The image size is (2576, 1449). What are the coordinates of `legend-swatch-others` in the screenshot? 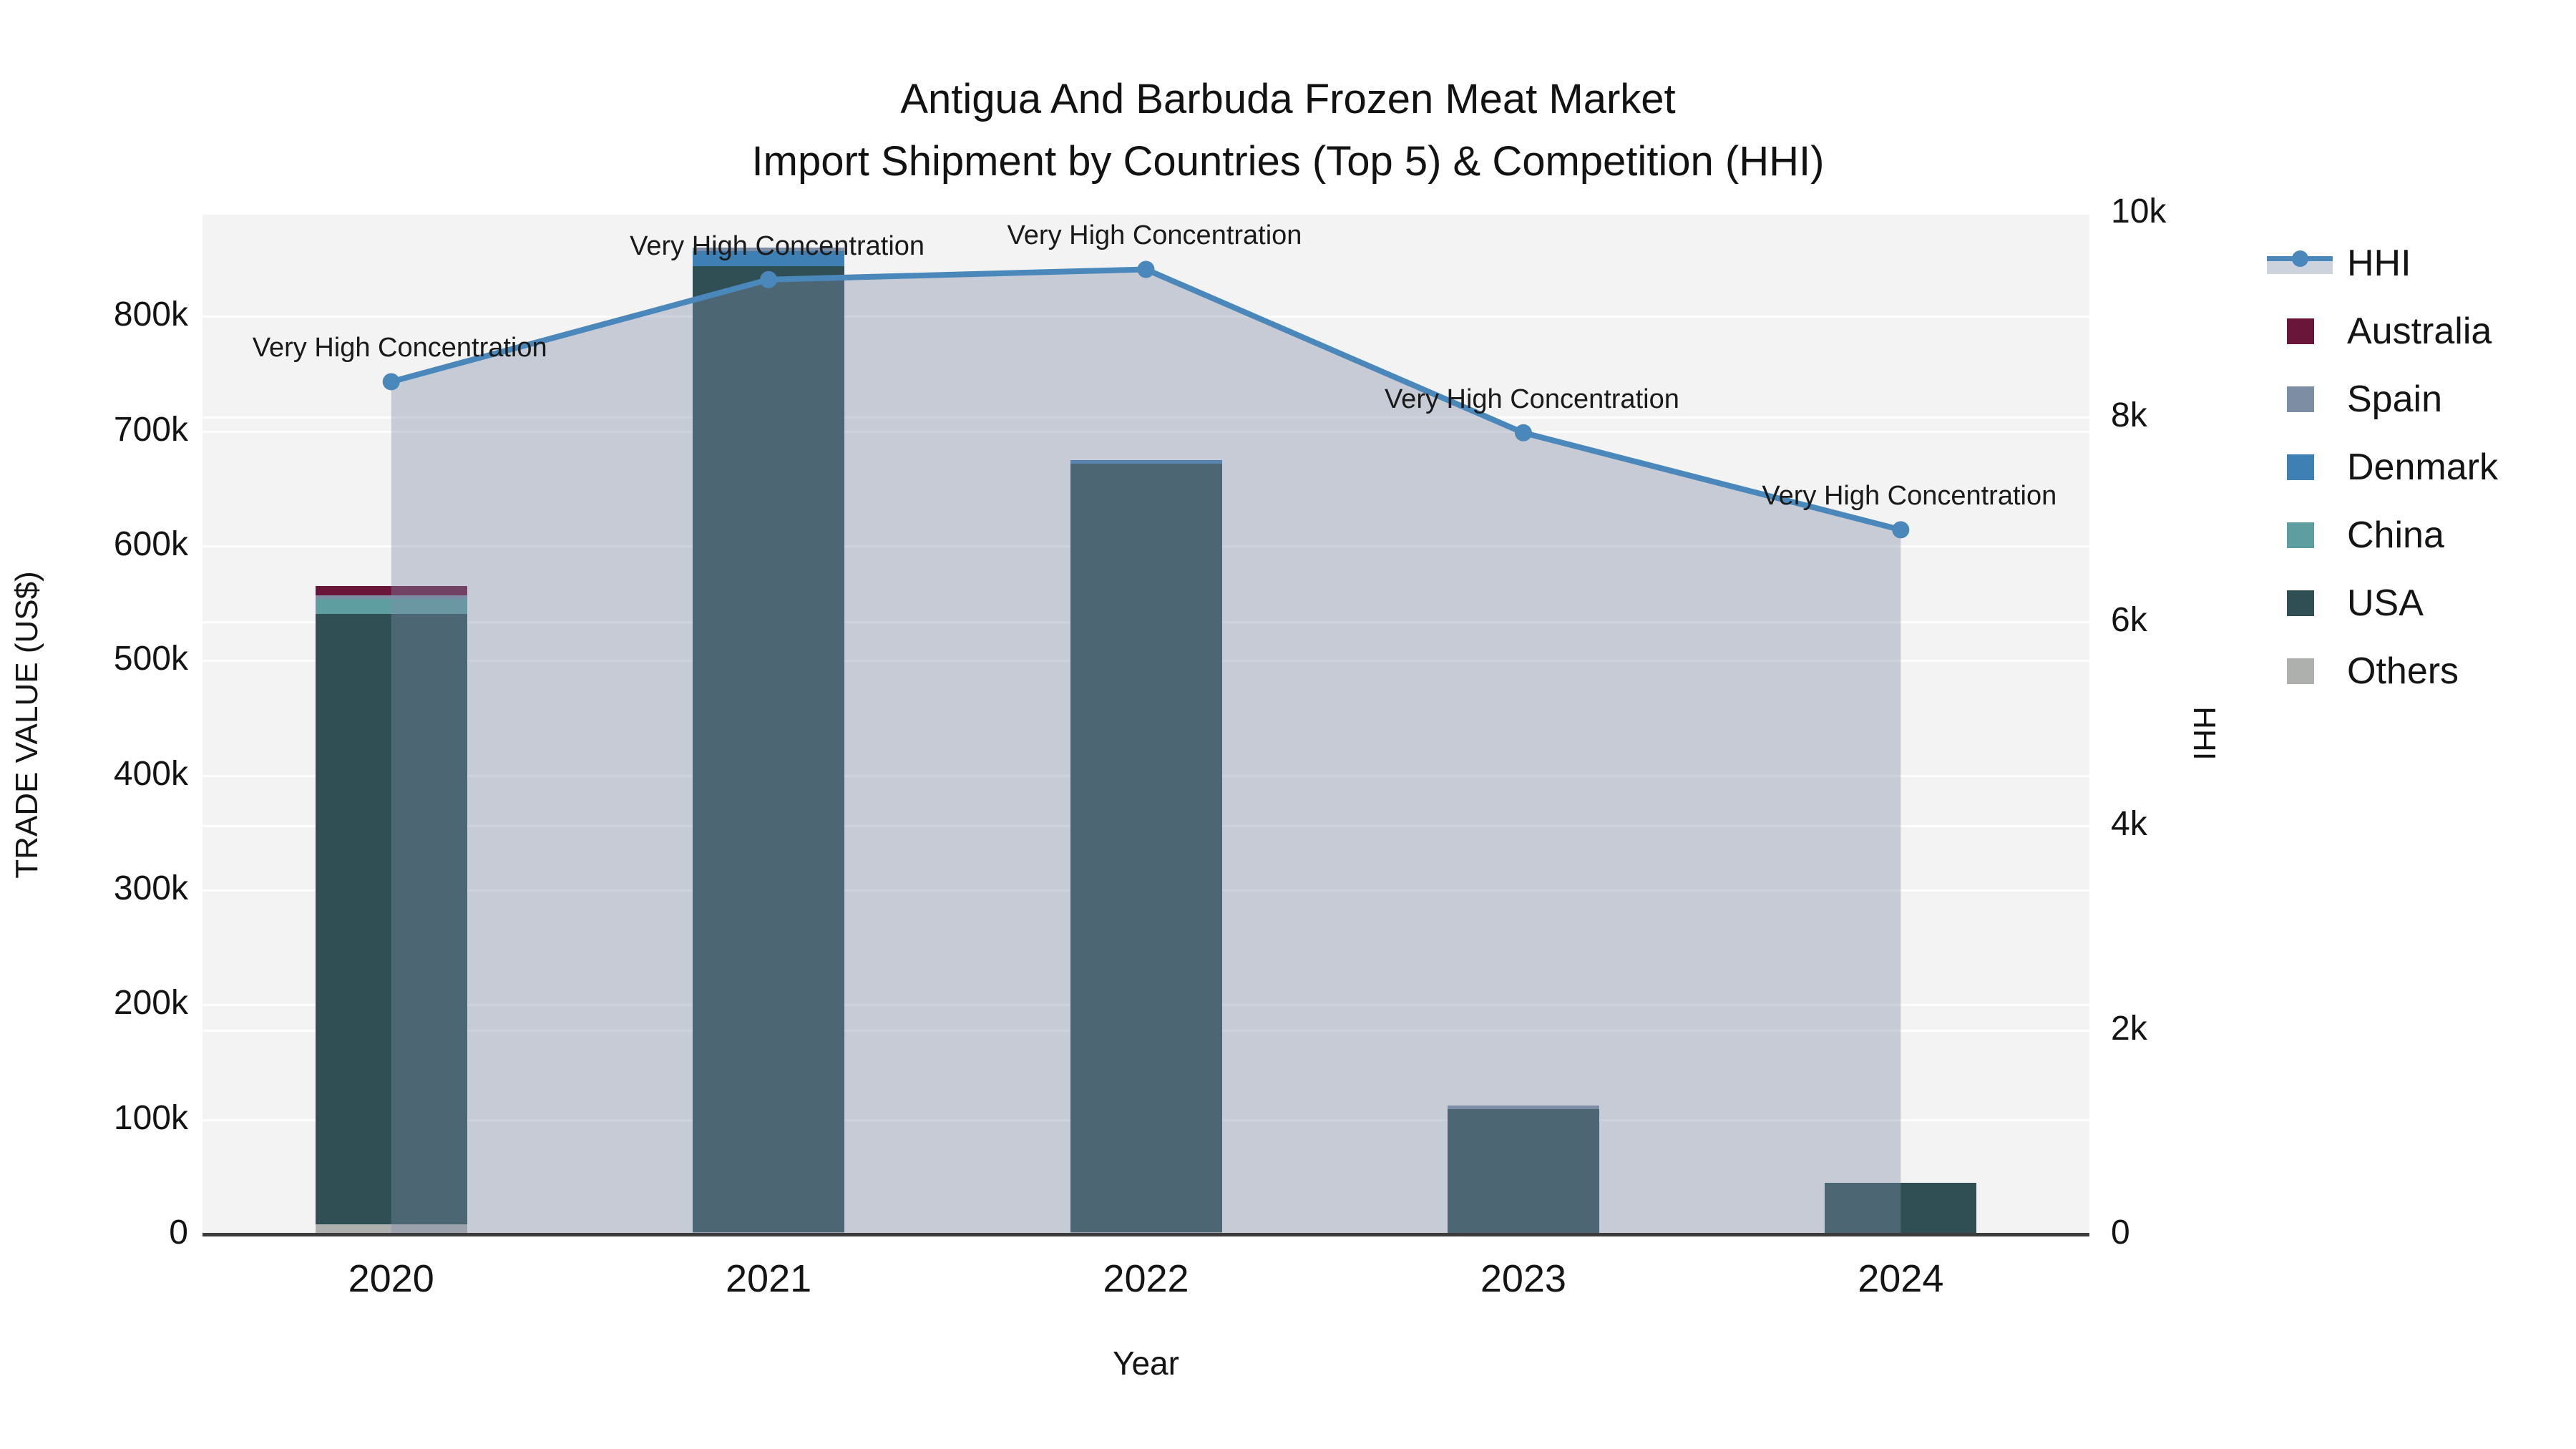 It's located at (2300, 671).